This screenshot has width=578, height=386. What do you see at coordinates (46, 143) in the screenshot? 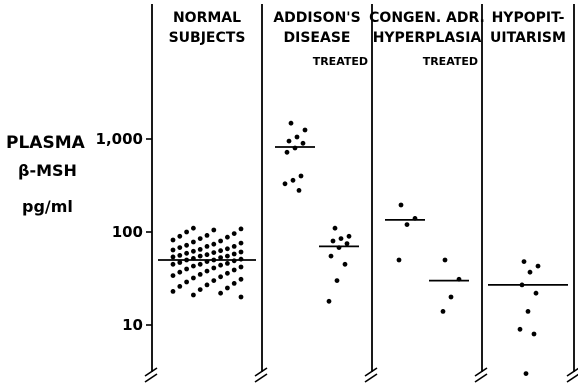
I see `y-axis-title-line-1: PLASMA` at bounding box center [46, 143].